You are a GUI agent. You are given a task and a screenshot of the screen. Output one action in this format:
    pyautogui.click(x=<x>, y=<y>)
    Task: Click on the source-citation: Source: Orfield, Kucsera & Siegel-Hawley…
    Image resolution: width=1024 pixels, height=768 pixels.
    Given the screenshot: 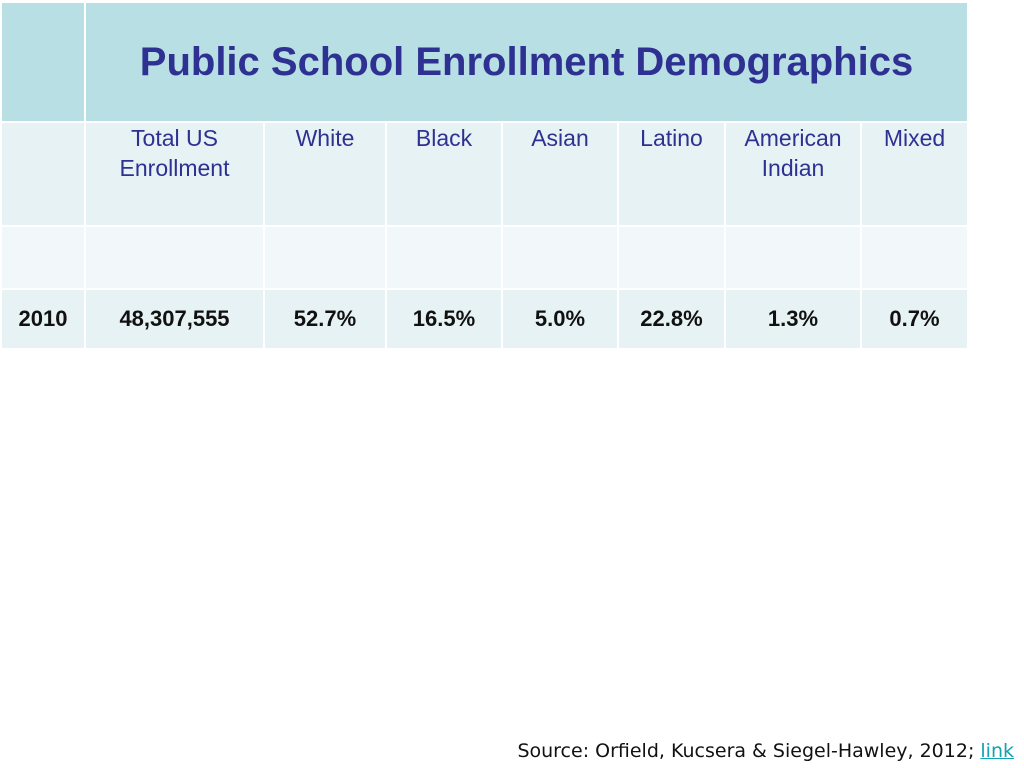 What is the action you would take?
    pyautogui.click(x=765, y=751)
    